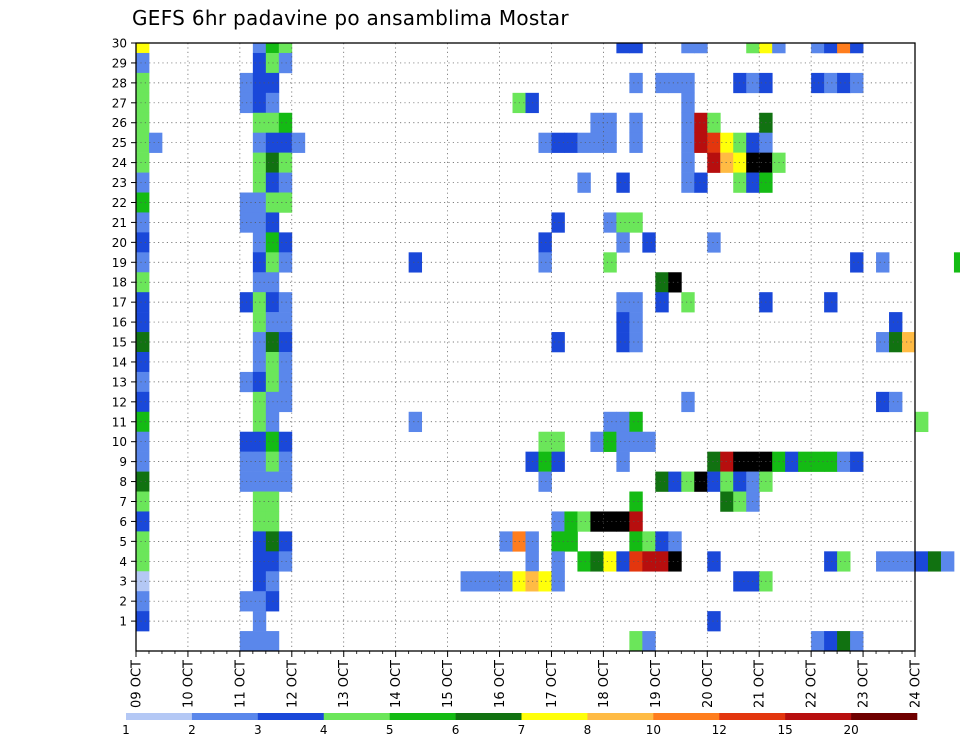 Image resolution: width=960 pixels, height=742 pixels. What do you see at coordinates (119, 44) in the screenshot?
I see `y-tick-label: 30` at bounding box center [119, 44].